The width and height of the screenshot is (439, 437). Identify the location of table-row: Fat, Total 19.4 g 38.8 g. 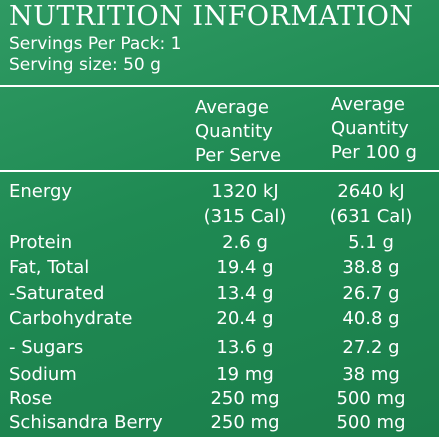
(219, 268).